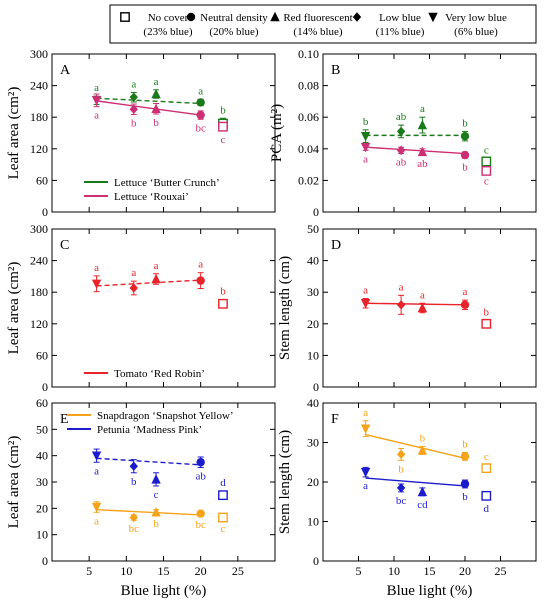 The width and height of the screenshot is (550, 605). Describe the element at coordinates (308, 149) in the screenshot. I see `y-tick-label: 0.04` at that location.